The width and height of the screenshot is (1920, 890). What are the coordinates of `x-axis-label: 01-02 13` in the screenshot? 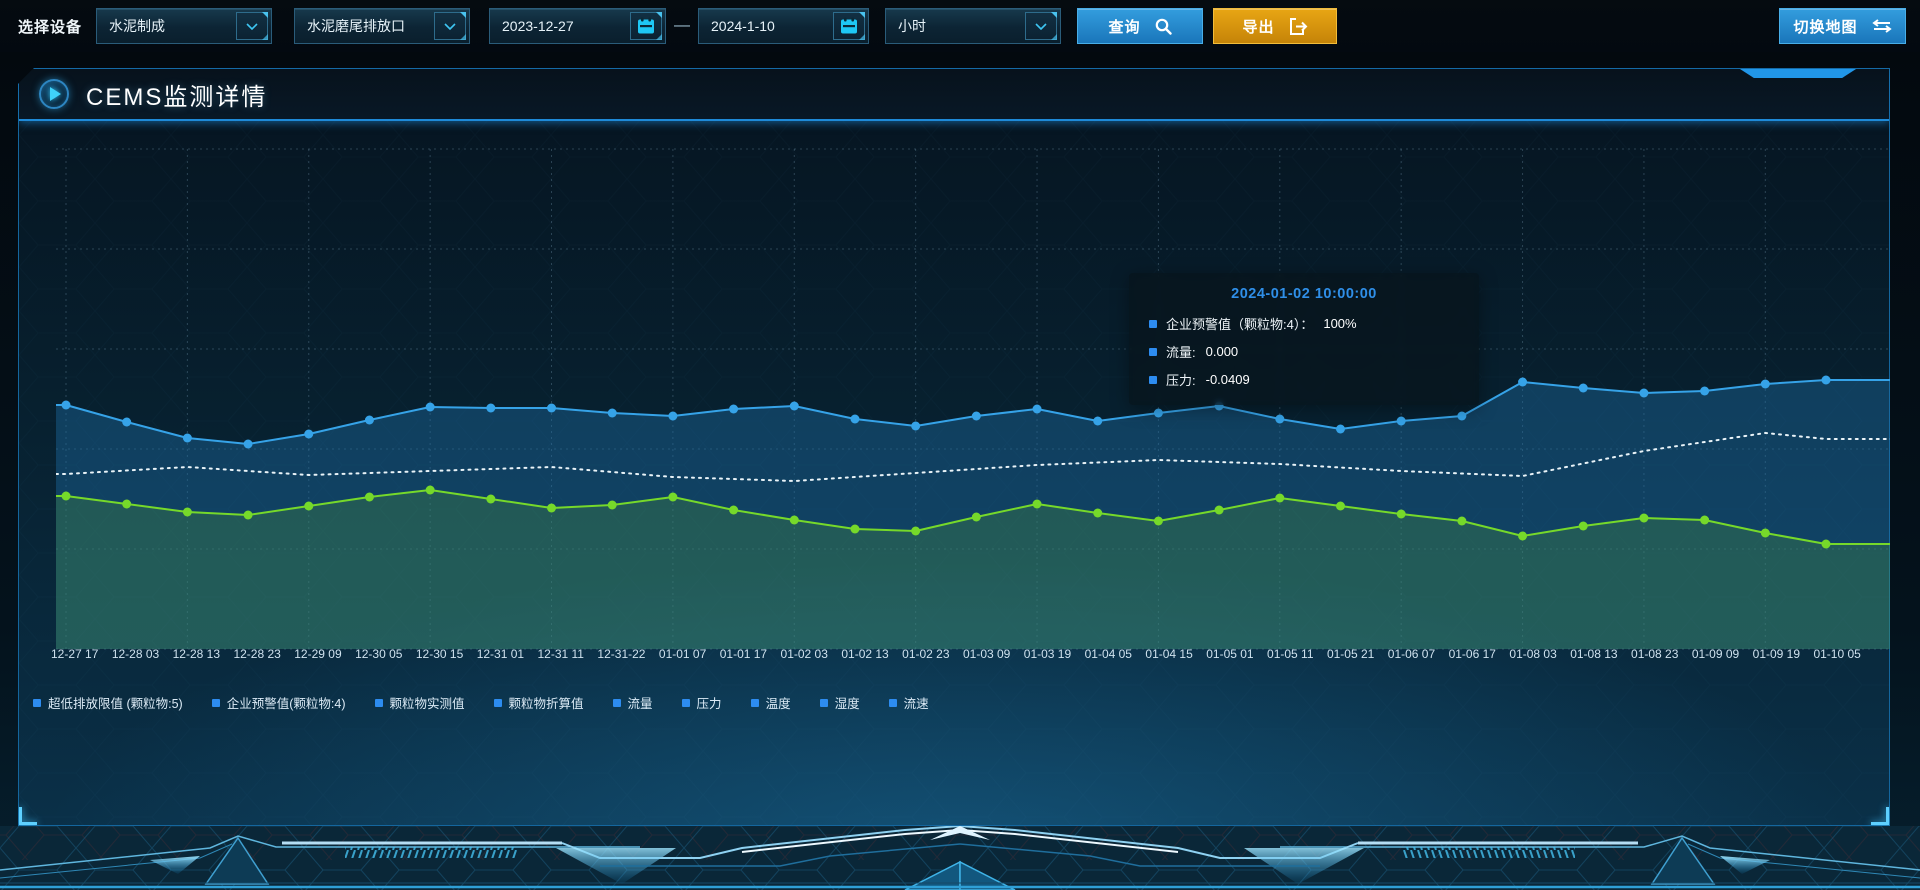 It's located at (865, 654).